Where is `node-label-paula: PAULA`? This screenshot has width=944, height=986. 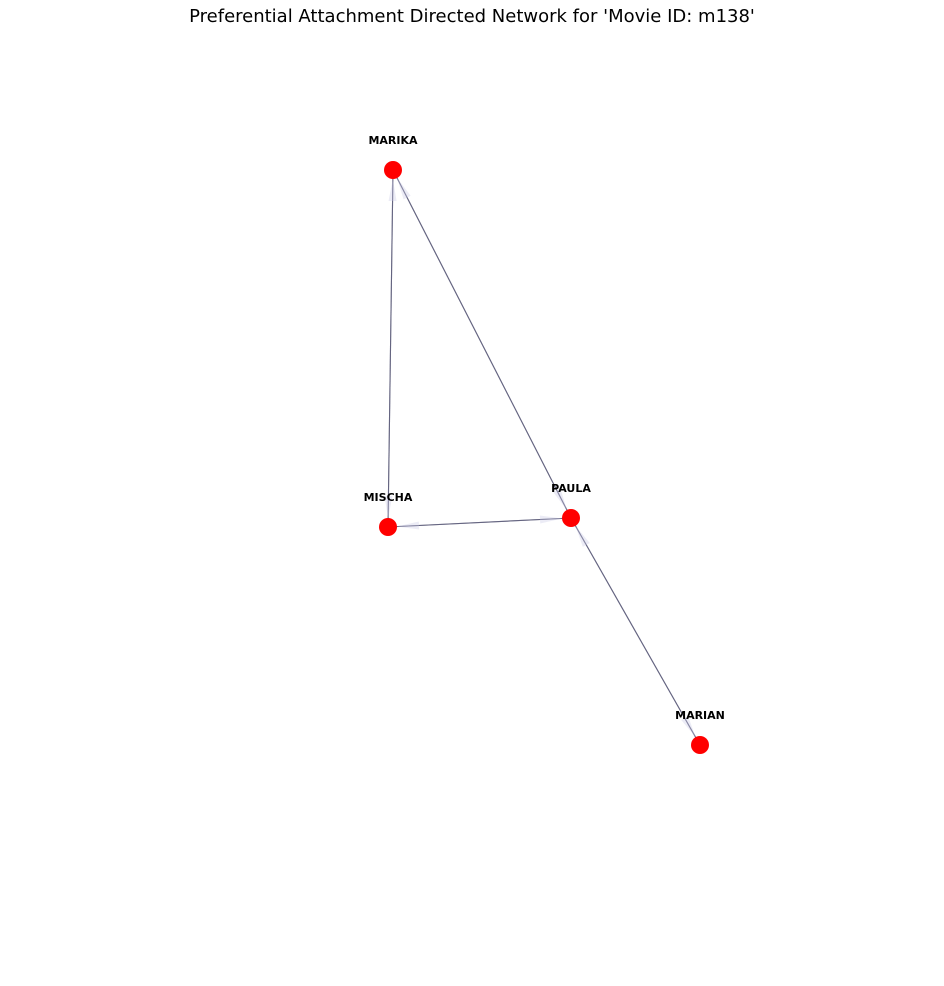
node-label-paula: PAULA is located at coordinates (571, 488).